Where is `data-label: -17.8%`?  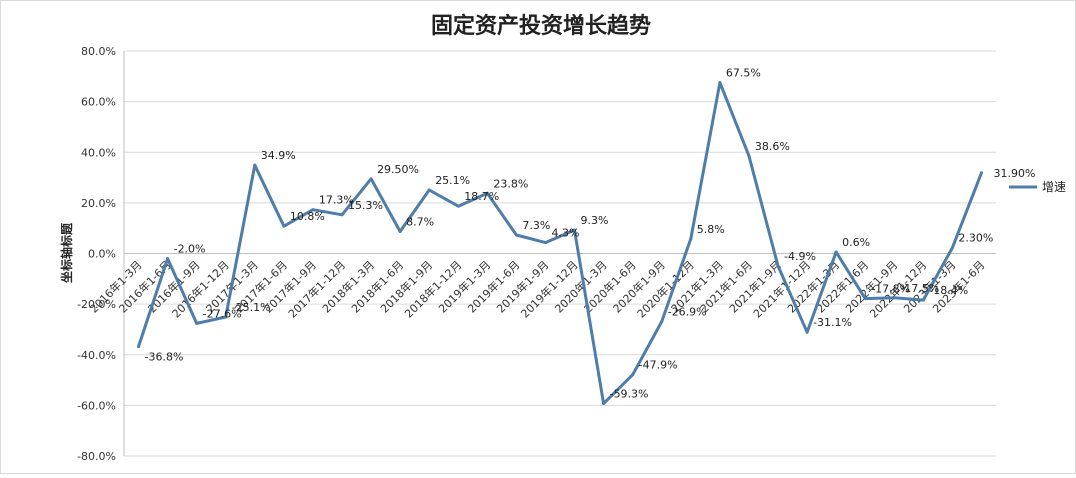 data-label: -17.8% is located at coordinates (890, 289).